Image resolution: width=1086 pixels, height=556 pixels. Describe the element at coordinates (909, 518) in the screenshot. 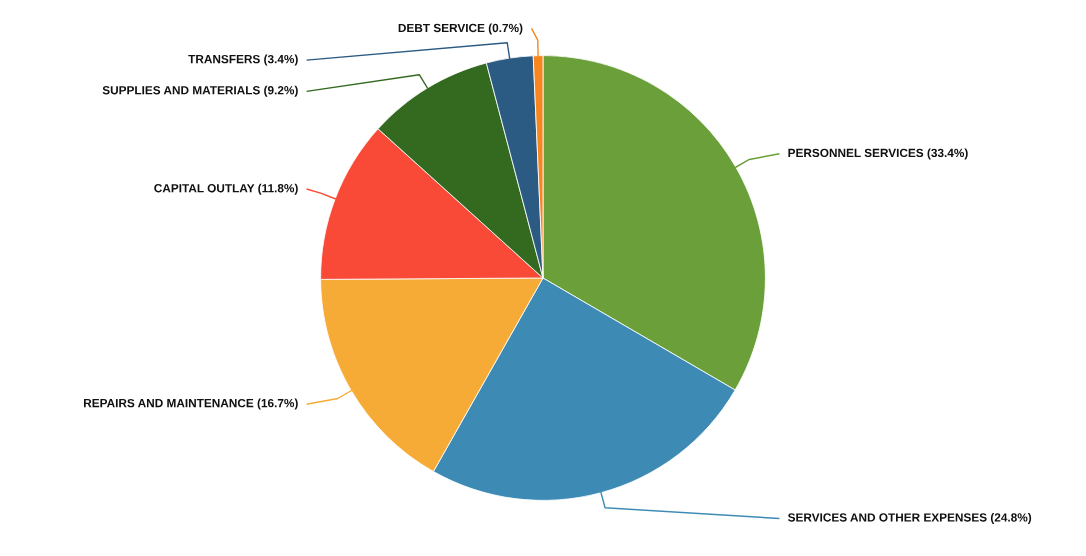

I see `slice-label: SERVICES AND OTHER EXPENSES (24.8%)` at that location.